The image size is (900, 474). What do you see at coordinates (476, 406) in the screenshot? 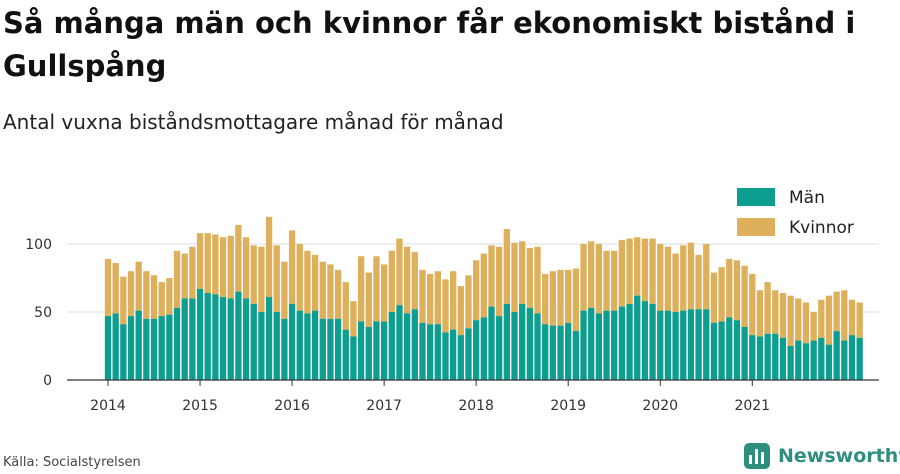
I see `x-tick-label: 2018` at bounding box center [476, 406].